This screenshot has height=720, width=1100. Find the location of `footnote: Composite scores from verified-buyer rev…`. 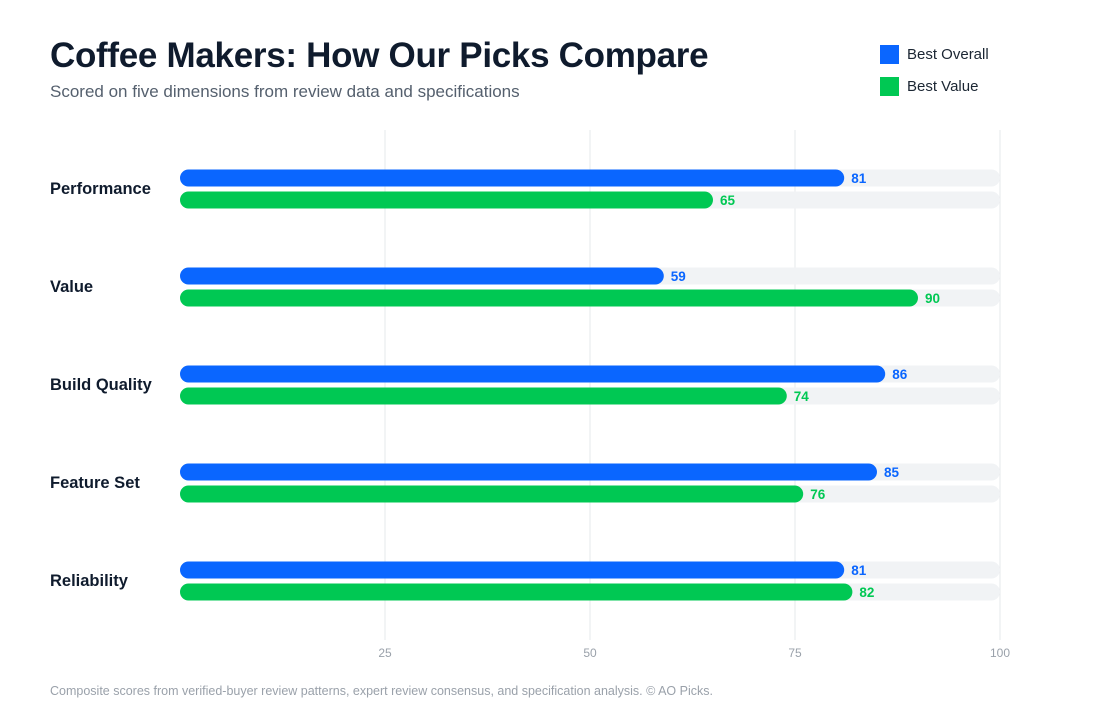

footnote: Composite scores from verified-buyer rev… is located at coordinates (381, 691).